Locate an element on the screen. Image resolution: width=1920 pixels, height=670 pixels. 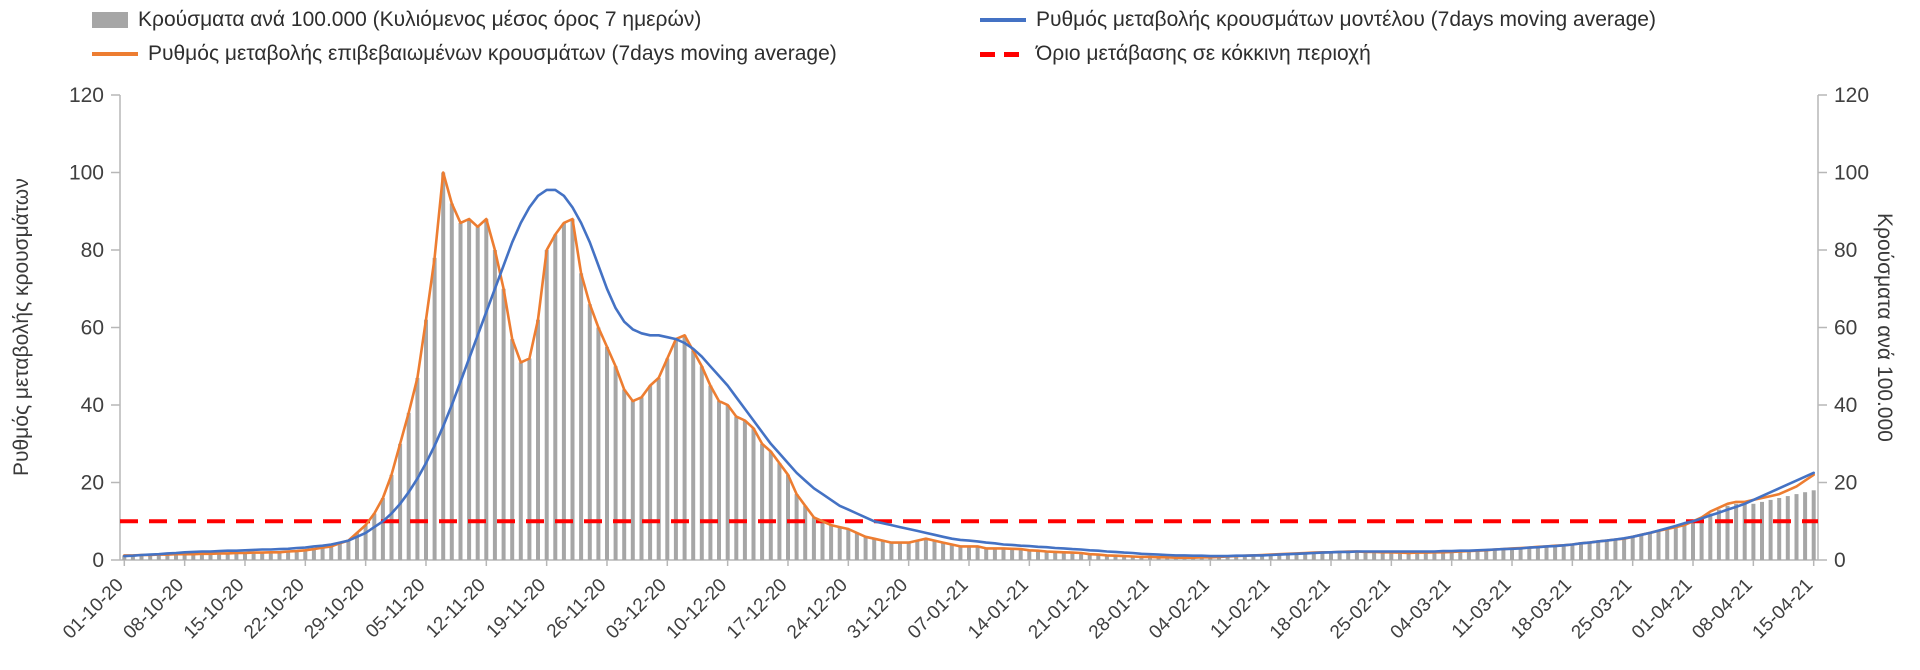
svg-text: 11-02-21 is located at coordinates (1241, 609).